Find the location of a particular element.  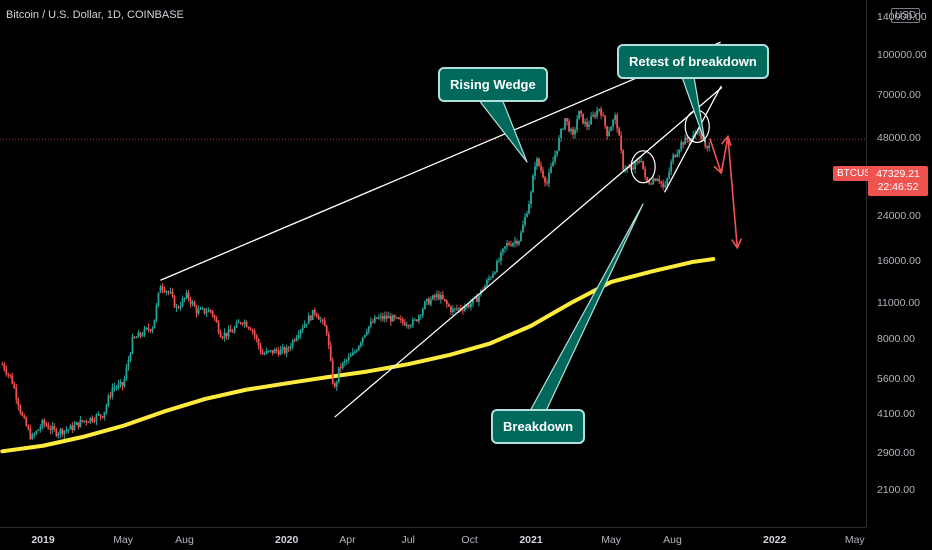

rising-wedge-callout: Rising Wedge is located at coordinates (493, 84).